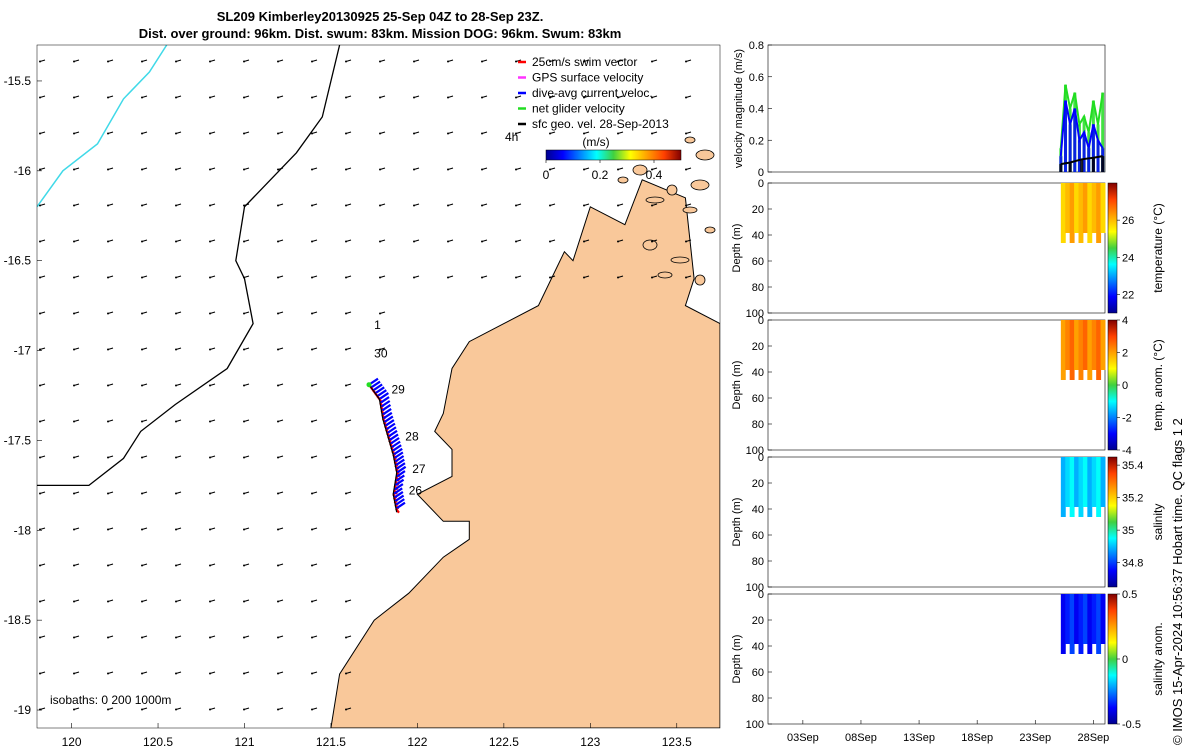  What do you see at coordinates (600, 175) in the screenshot?
I see `map-colorbar-tick: 0.2` at bounding box center [600, 175].